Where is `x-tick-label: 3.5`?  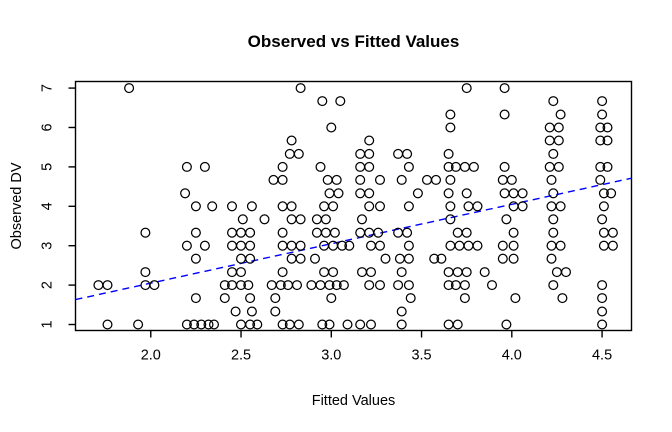 x-tick-label: 3.5 is located at coordinates (421, 356).